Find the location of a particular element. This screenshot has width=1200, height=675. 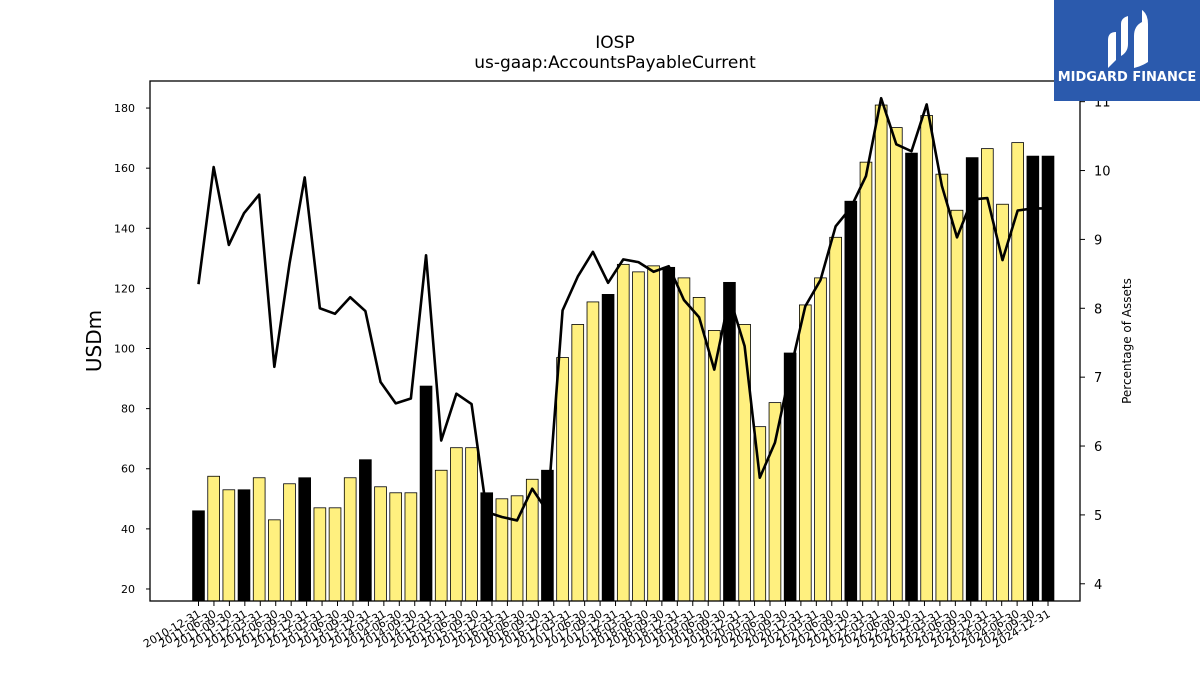

logo-text: MIDGARD FINANCE is located at coordinates (1127, 77).